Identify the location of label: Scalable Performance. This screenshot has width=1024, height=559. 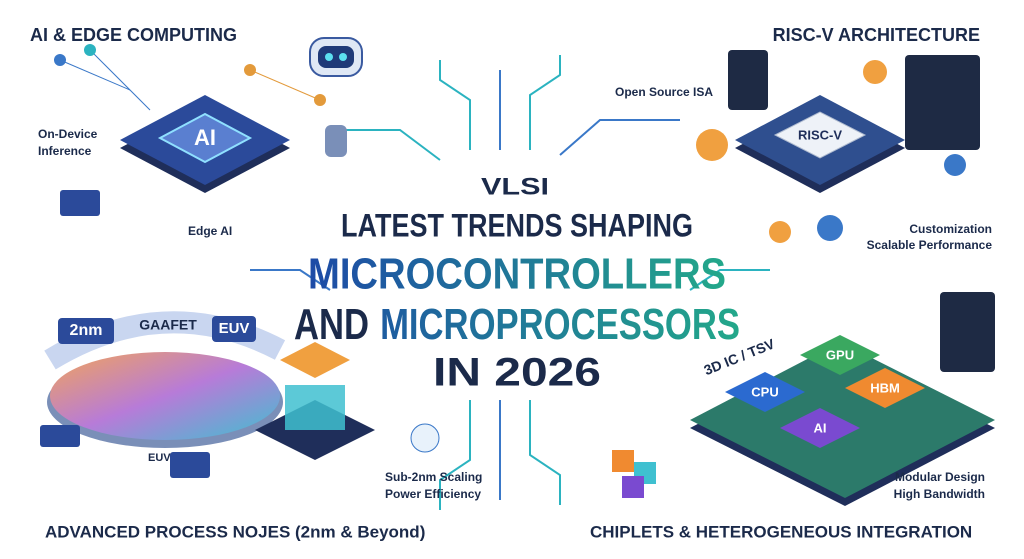
(930, 245).